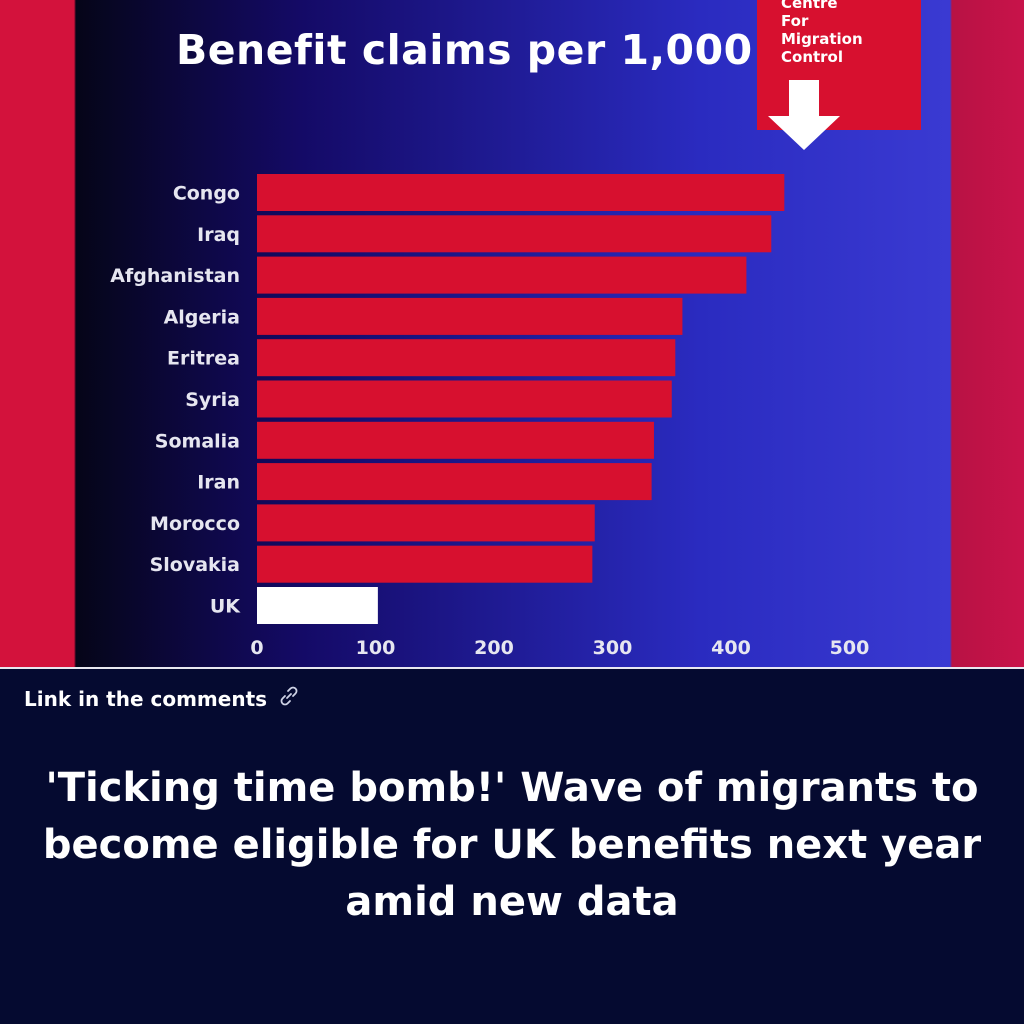 The width and height of the screenshot is (1024, 1024). Describe the element at coordinates (256, 648) in the screenshot. I see `x-tick-label: 0` at that location.